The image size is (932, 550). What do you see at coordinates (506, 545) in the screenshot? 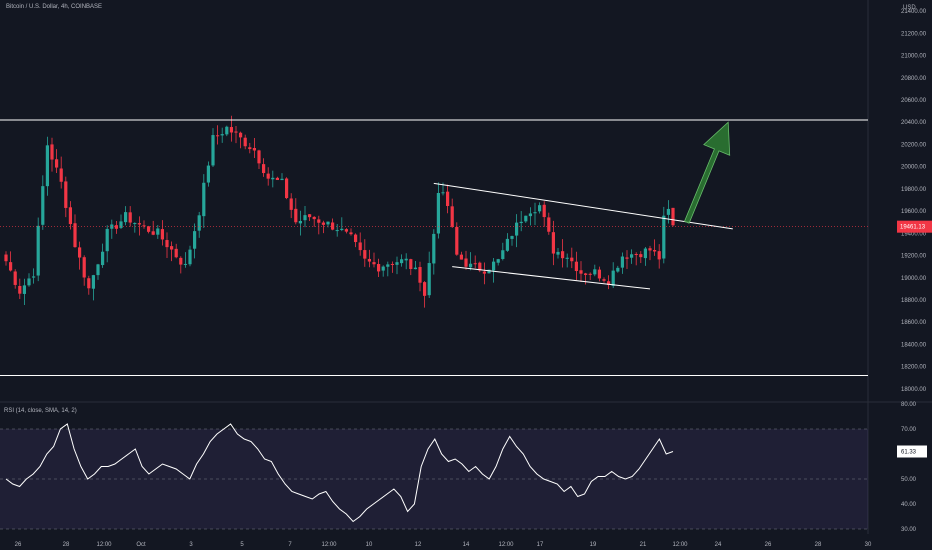
I see `time-tick-label: 12:00` at bounding box center [506, 545].